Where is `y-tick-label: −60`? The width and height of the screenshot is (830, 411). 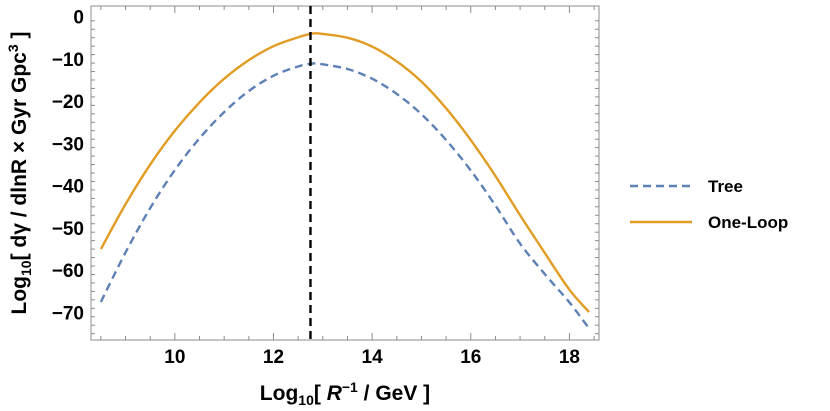
y-tick-label: −60 is located at coordinates (68, 271).